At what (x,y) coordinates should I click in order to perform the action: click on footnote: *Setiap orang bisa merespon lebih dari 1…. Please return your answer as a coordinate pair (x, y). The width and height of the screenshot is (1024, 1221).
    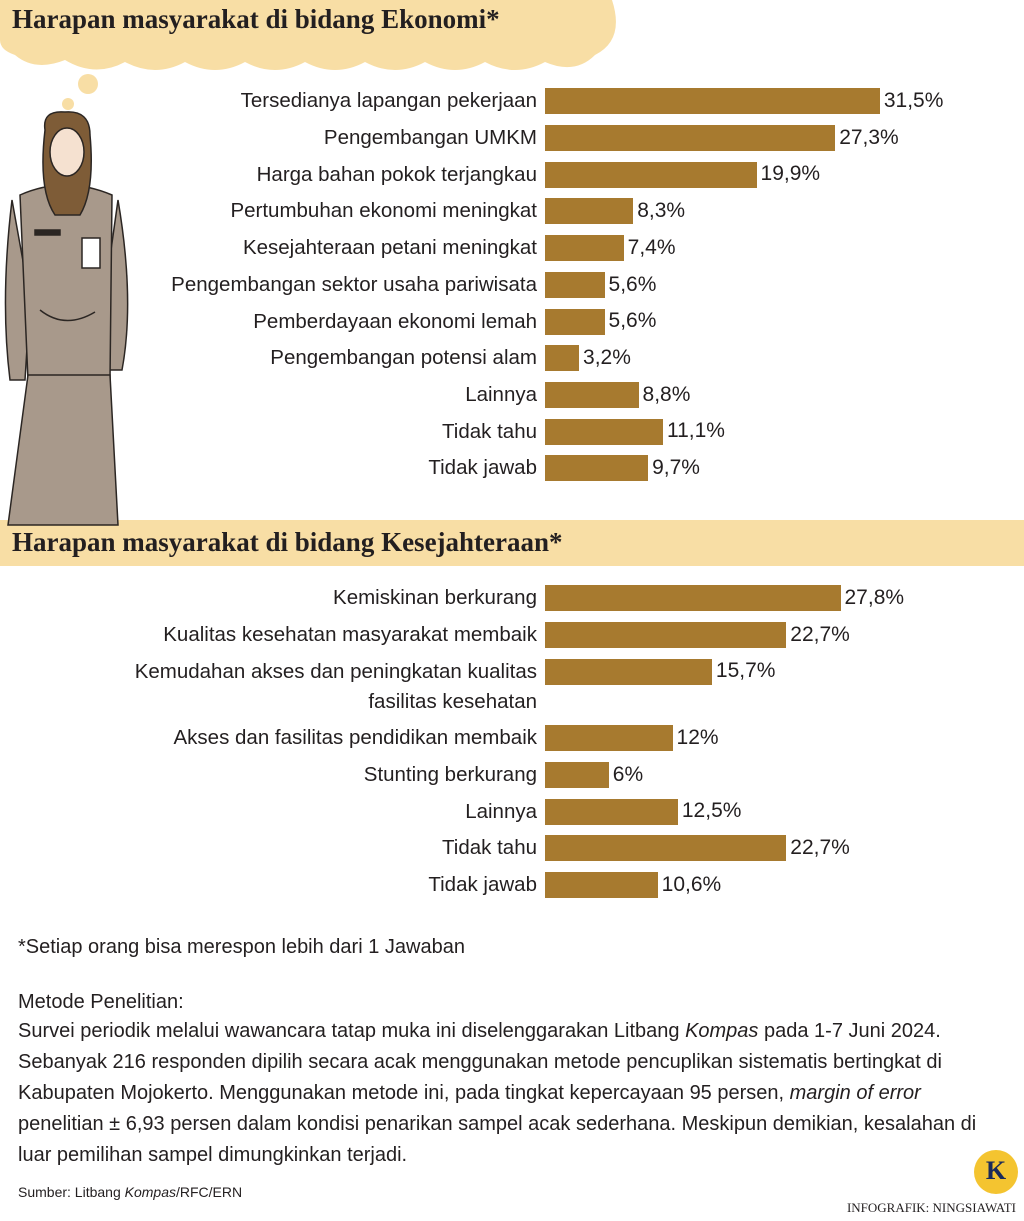
    Looking at the image, I should click on (241, 947).